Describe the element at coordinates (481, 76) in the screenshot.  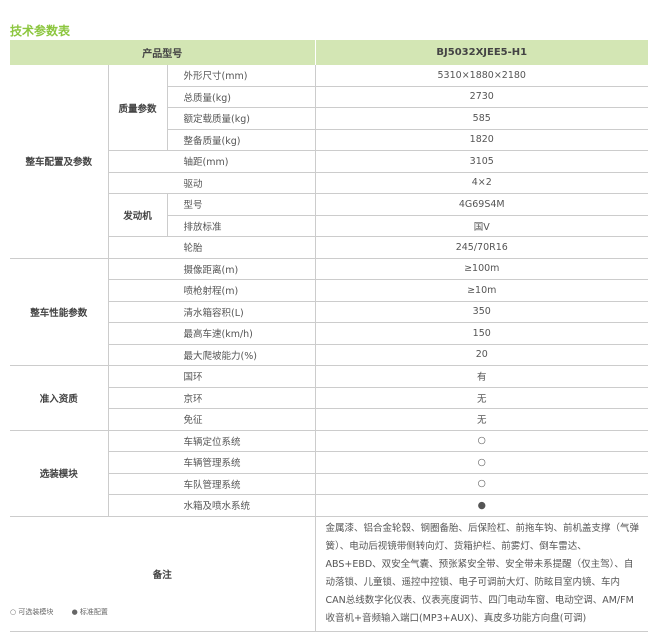
I see `row-value: 5310×1880×2180` at that location.